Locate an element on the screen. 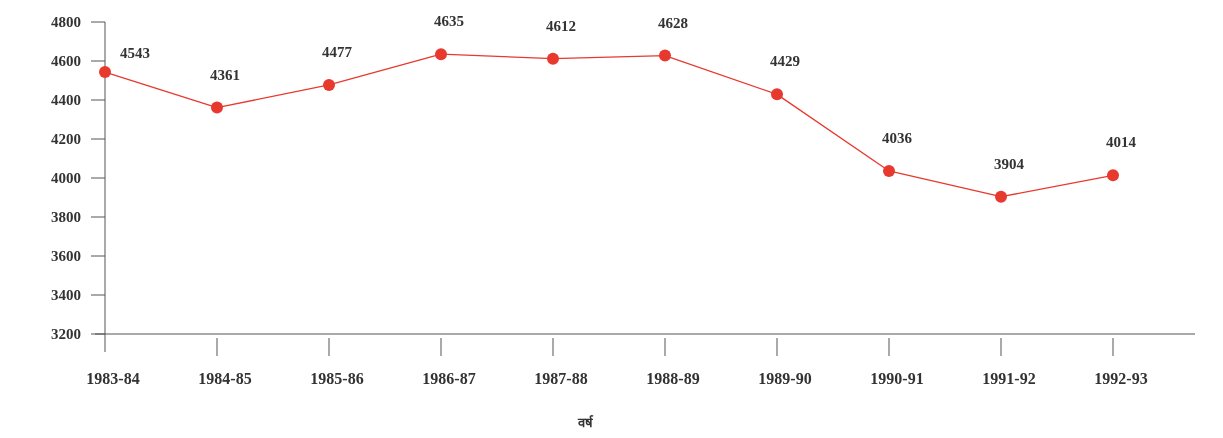 Image resolution: width=1223 pixels, height=438 pixels. data-label: 4014 is located at coordinates (1121, 142).